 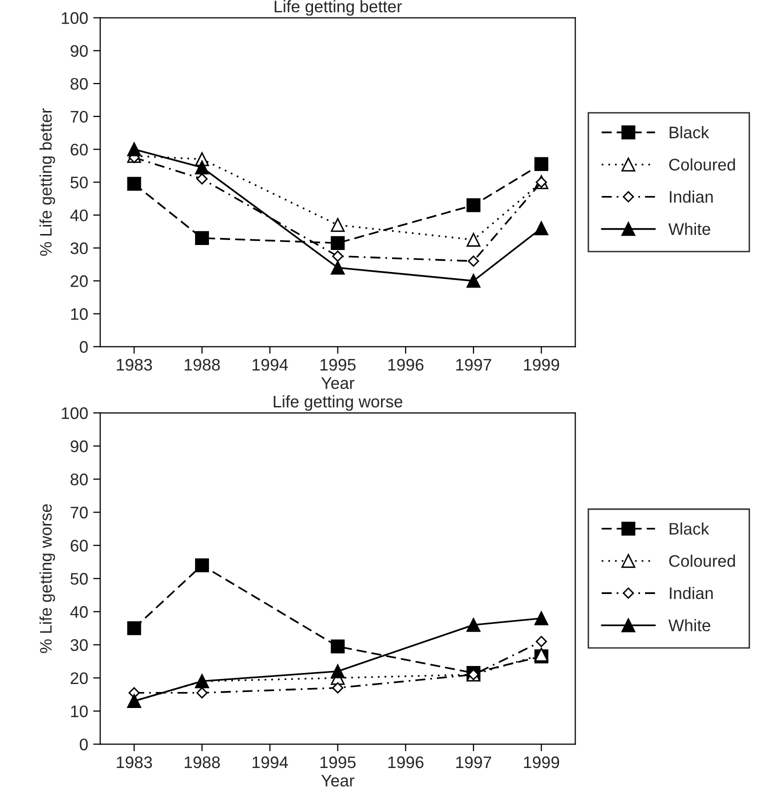 What do you see at coordinates (338, 8) in the screenshot?
I see `chart-title: Life getting better` at bounding box center [338, 8].